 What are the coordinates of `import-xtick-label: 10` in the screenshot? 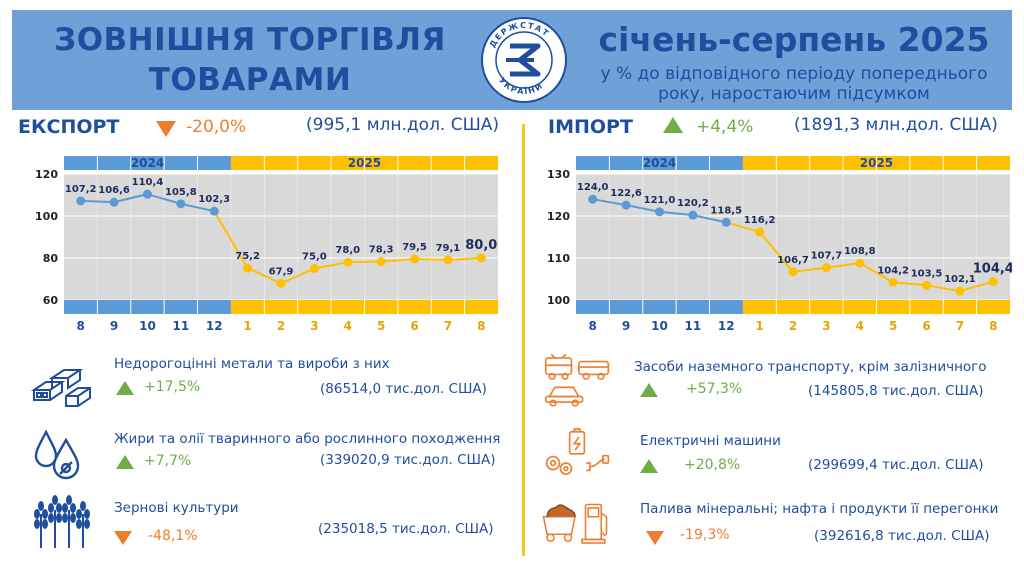 It's located at (659, 326).